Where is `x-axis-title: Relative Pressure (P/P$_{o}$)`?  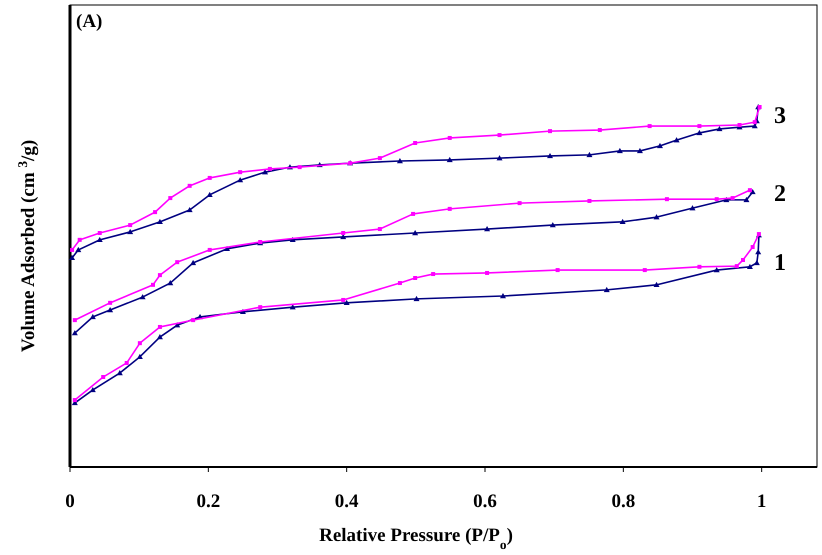 x-axis-title: Relative Pressure (P/P$_{o}$) is located at coordinates (416, 538).